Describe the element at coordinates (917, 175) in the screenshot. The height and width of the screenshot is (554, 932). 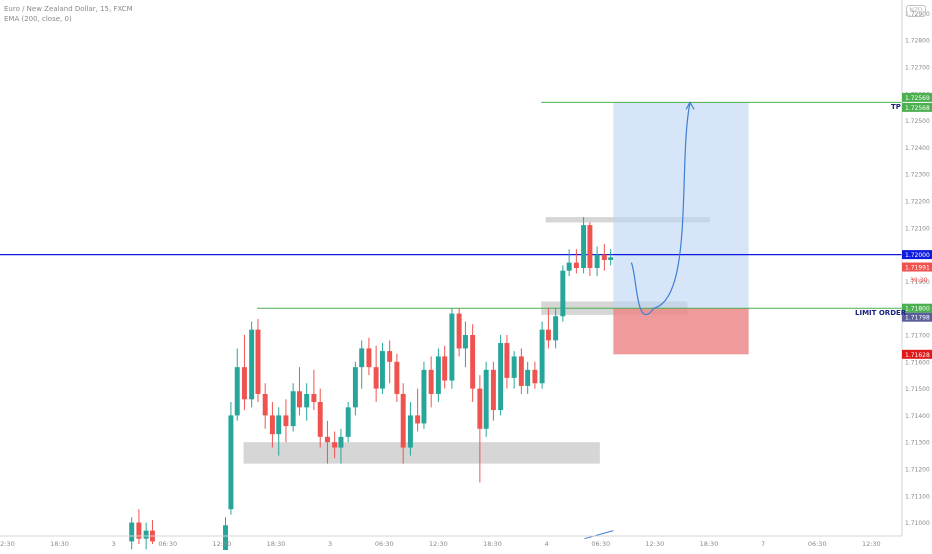
I see `y-tick-label-6: 1.72300` at that location.